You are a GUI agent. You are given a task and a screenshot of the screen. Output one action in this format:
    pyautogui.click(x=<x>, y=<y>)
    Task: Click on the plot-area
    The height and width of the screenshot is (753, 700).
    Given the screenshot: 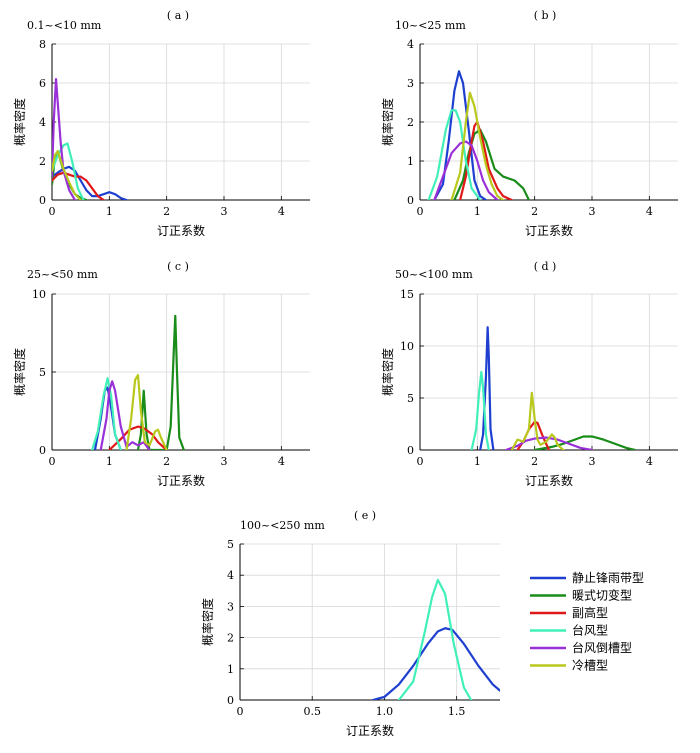 What is the action you would take?
    pyautogui.click(x=549, y=372)
    